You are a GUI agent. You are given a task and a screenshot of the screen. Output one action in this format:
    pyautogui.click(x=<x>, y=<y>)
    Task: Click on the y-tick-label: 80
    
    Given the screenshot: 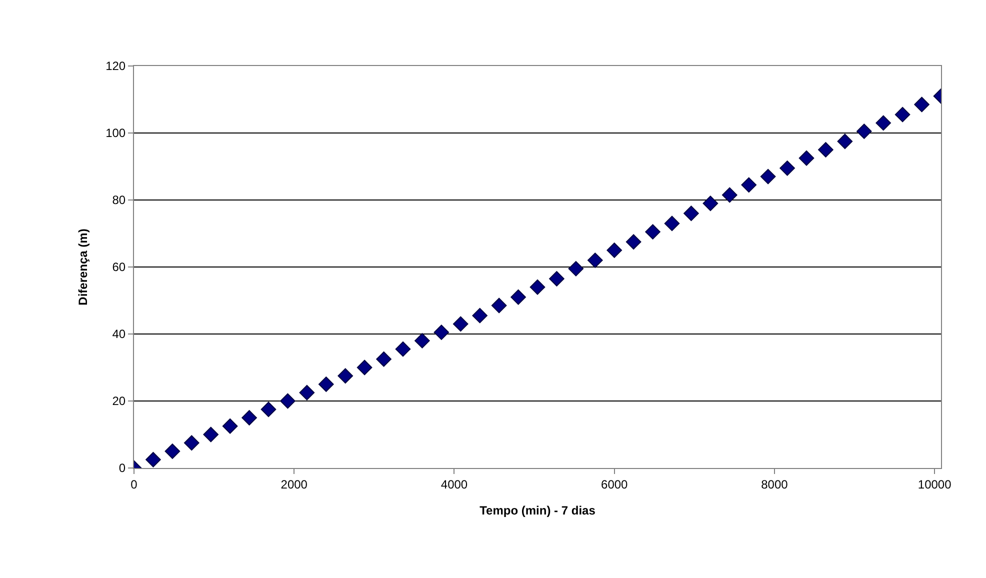 What is the action you would take?
    pyautogui.click(x=119, y=200)
    